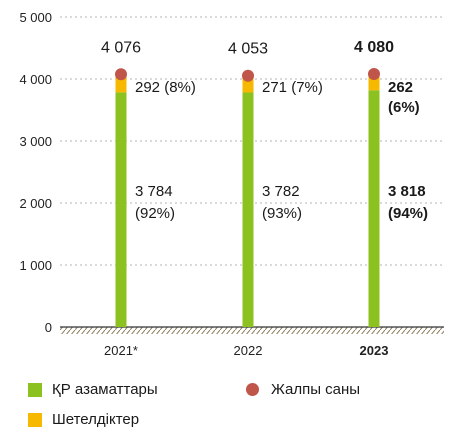 Image resolution: width=454 pixels, height=437 pixels. I want to click on foreigners-share-label: (6%), so click(404, 107).